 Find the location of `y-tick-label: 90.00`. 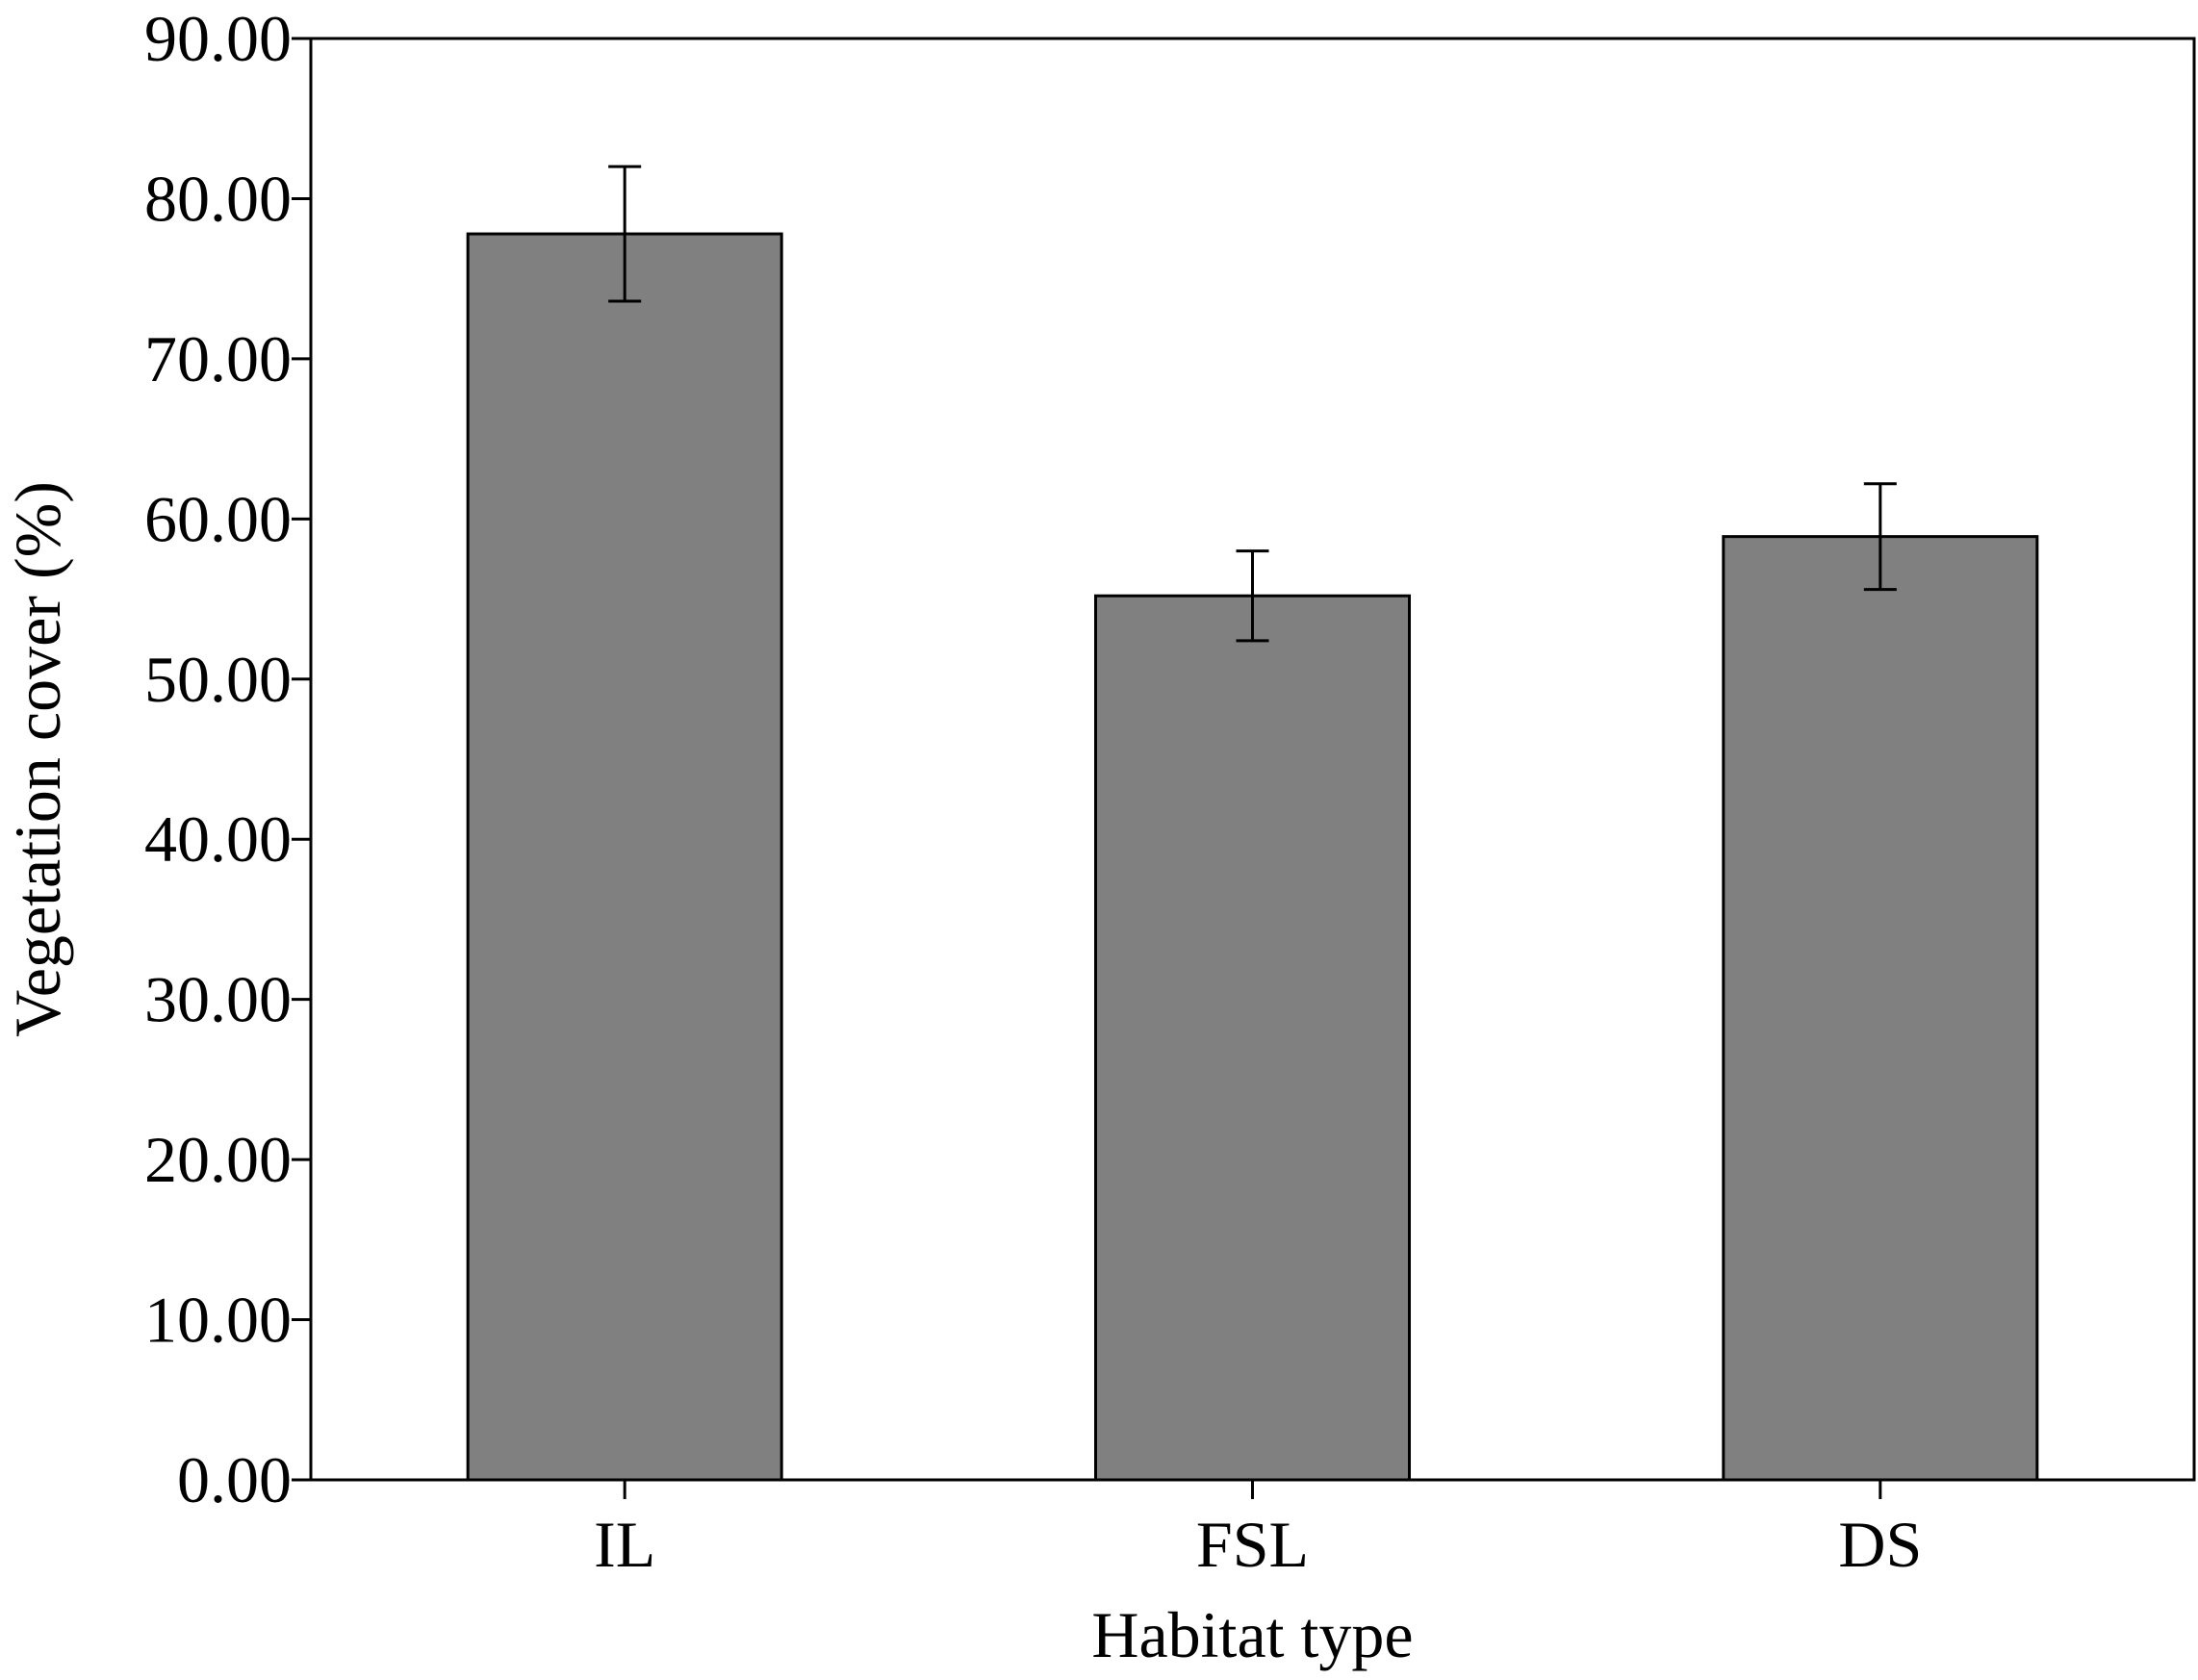

y-tick-label: 90.00 is located at coordinates (218, 39).